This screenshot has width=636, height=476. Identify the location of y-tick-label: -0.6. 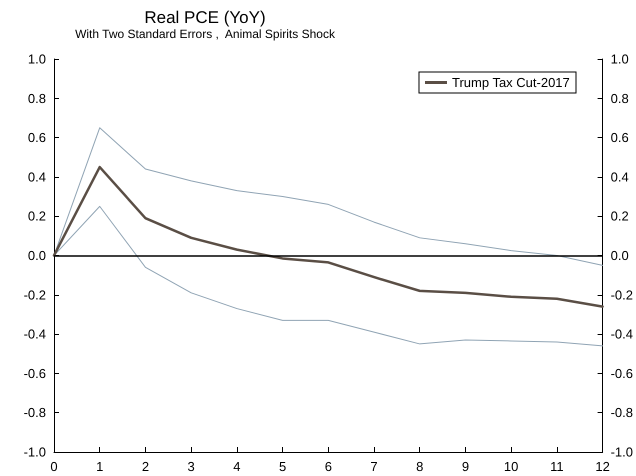
(35, 373).